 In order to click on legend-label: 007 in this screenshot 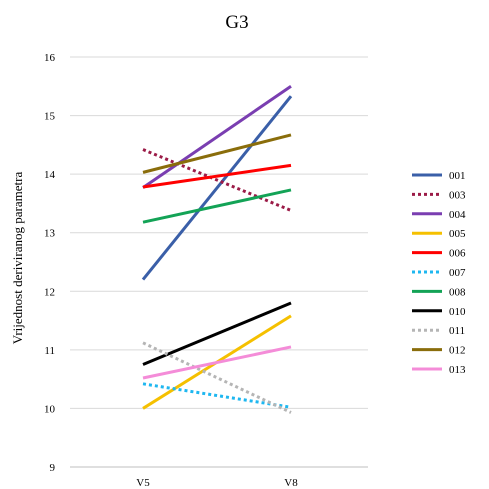, I will do `click(457, 273)`.